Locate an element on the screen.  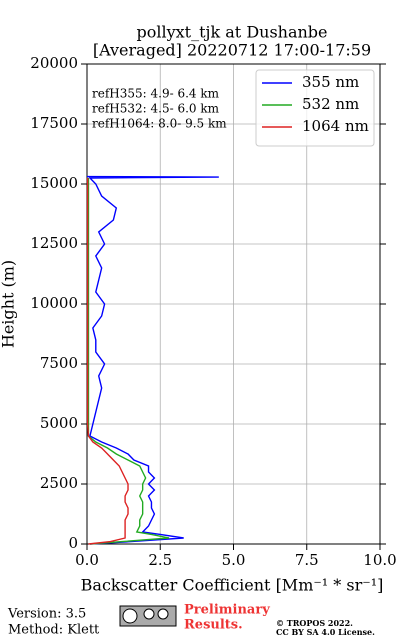
y-axis-label: Height (m) is located at coordinates (9, 304).